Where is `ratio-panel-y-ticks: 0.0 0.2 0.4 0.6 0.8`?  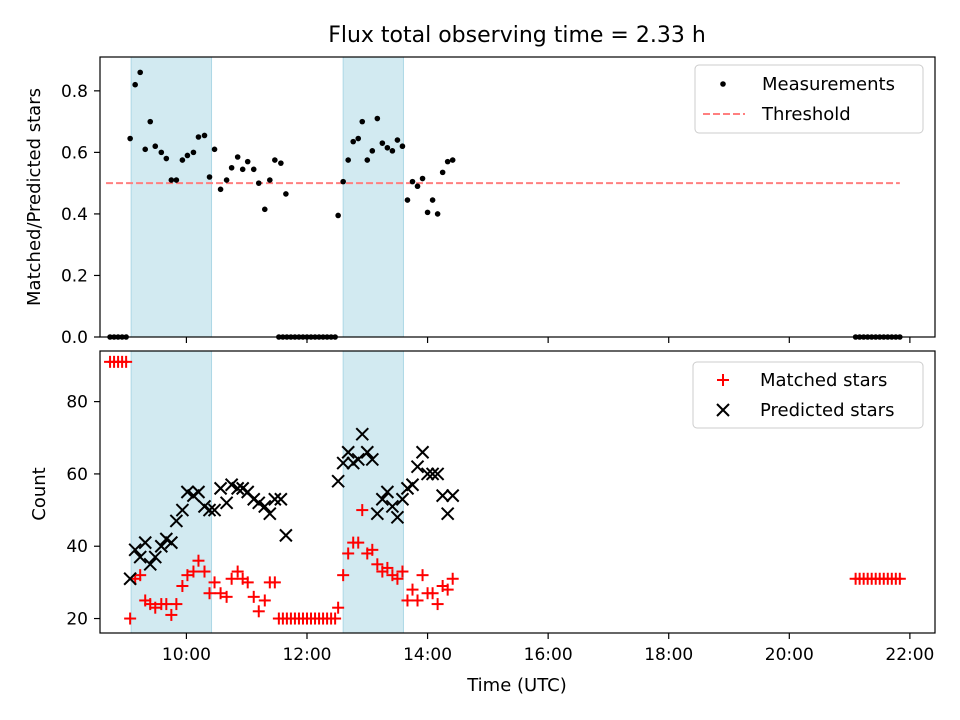
ratio-panel-y-ticks: 0.0 0.2 0.4 0.6 0.8 is located at coordinates (80, 215).